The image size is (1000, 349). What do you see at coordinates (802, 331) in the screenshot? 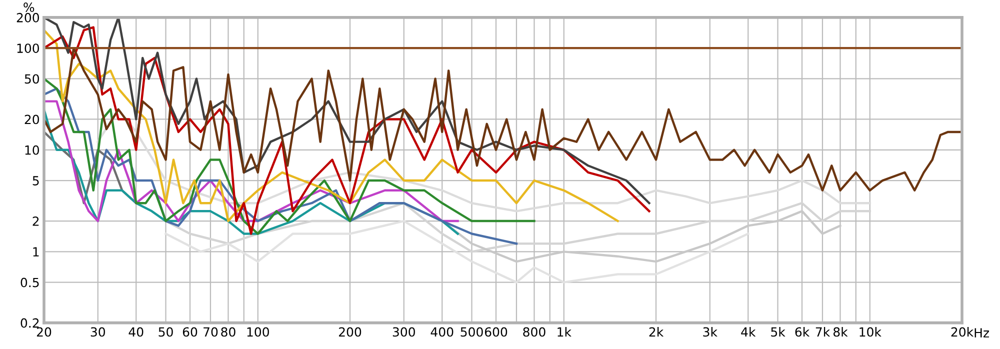
I see `x-tick-label: 6k` at bounding box center [802, 331].